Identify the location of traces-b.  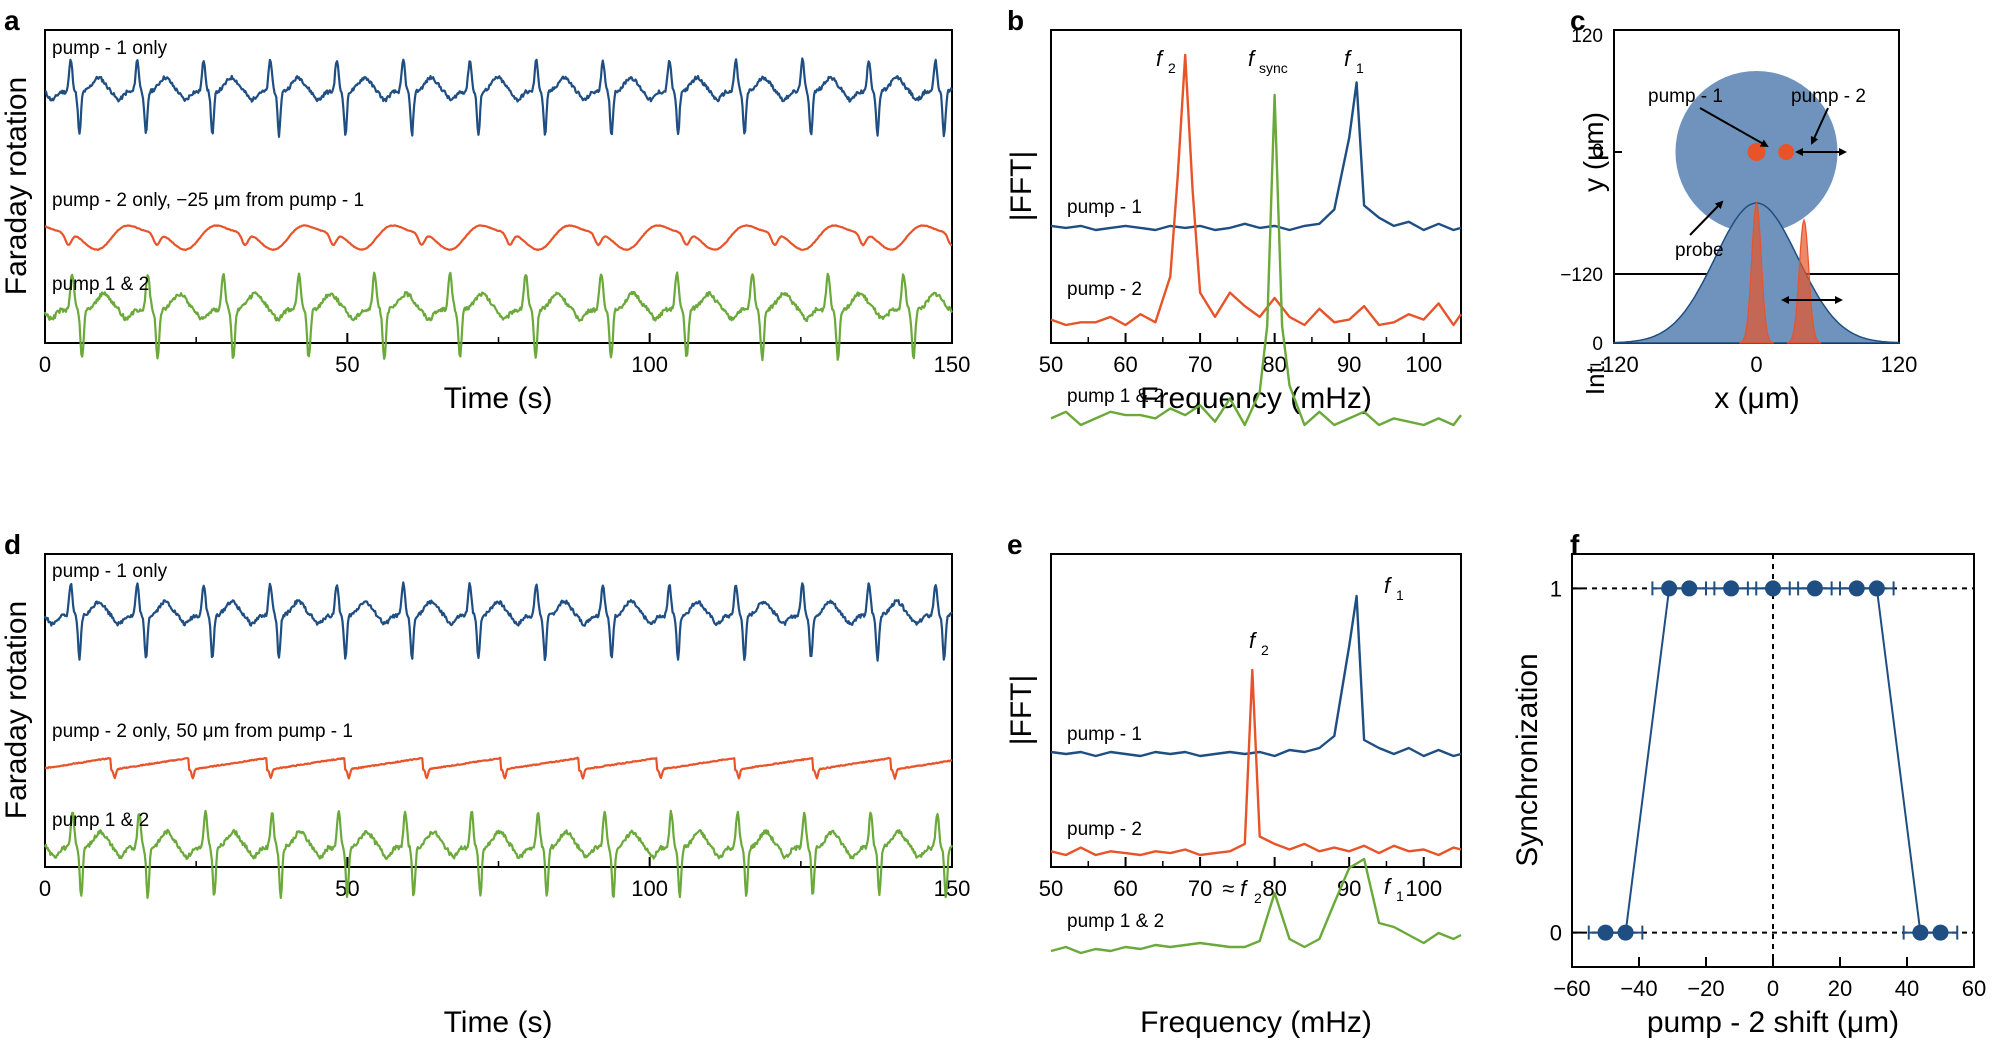
(1256, 240).